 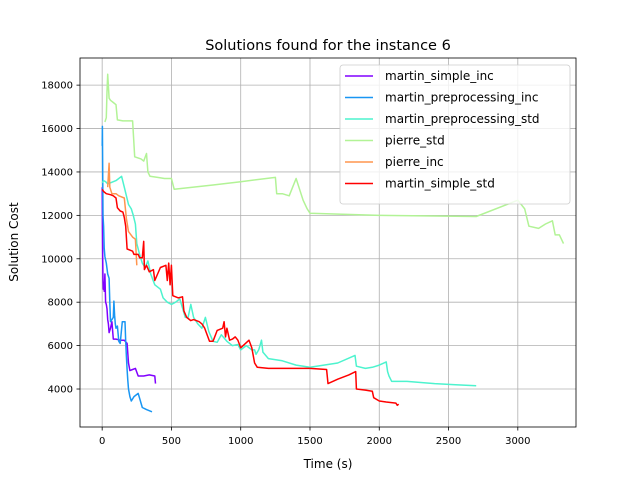 I want to click on series-line-martin-preprocessing-inc, so click(x=127, y=269).